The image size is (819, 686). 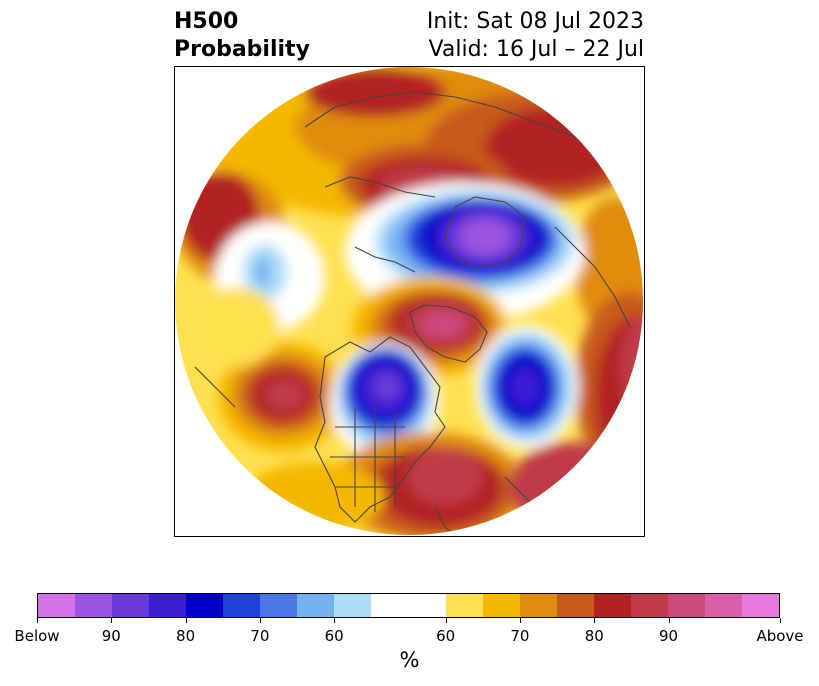 What do you see at coordinates (535, 21) in the screenshot?
I see `init-date-label: Init: Sat 08 Jul 2023` at bounding box center [535, 21].